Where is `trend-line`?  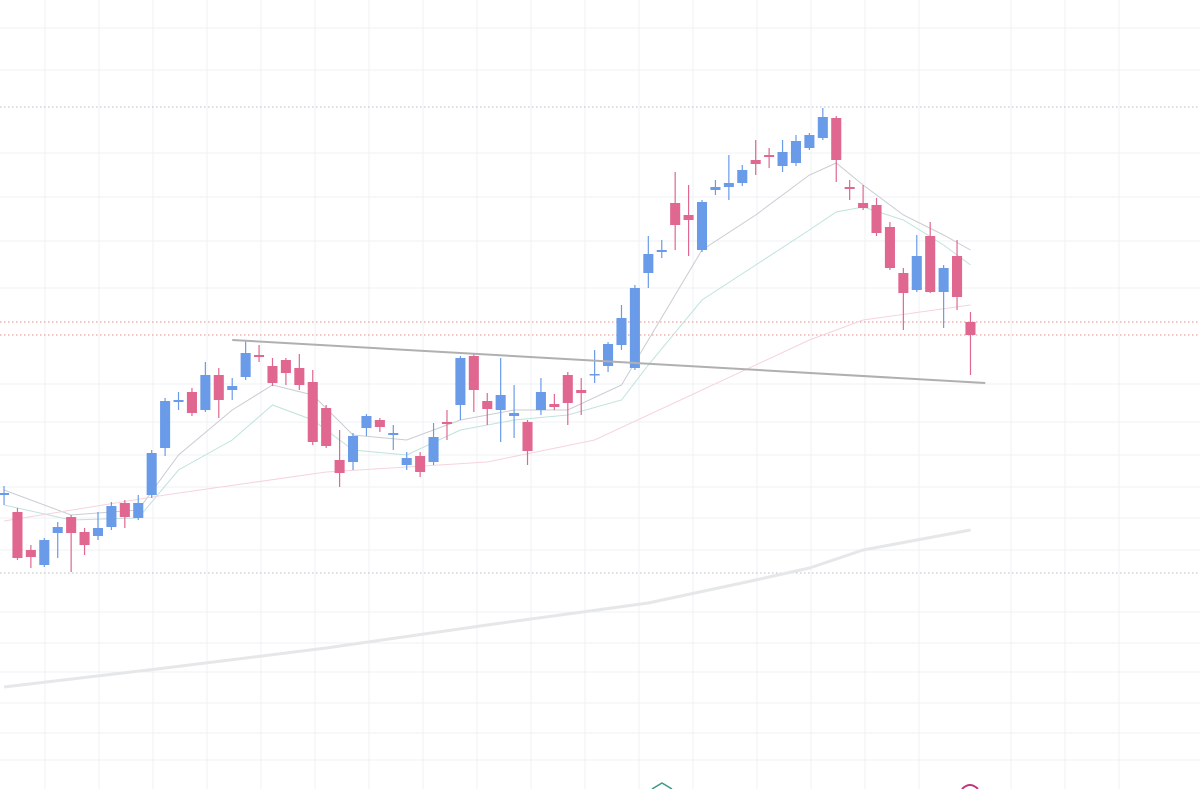
trend-line is located at coordinates (609, 361).